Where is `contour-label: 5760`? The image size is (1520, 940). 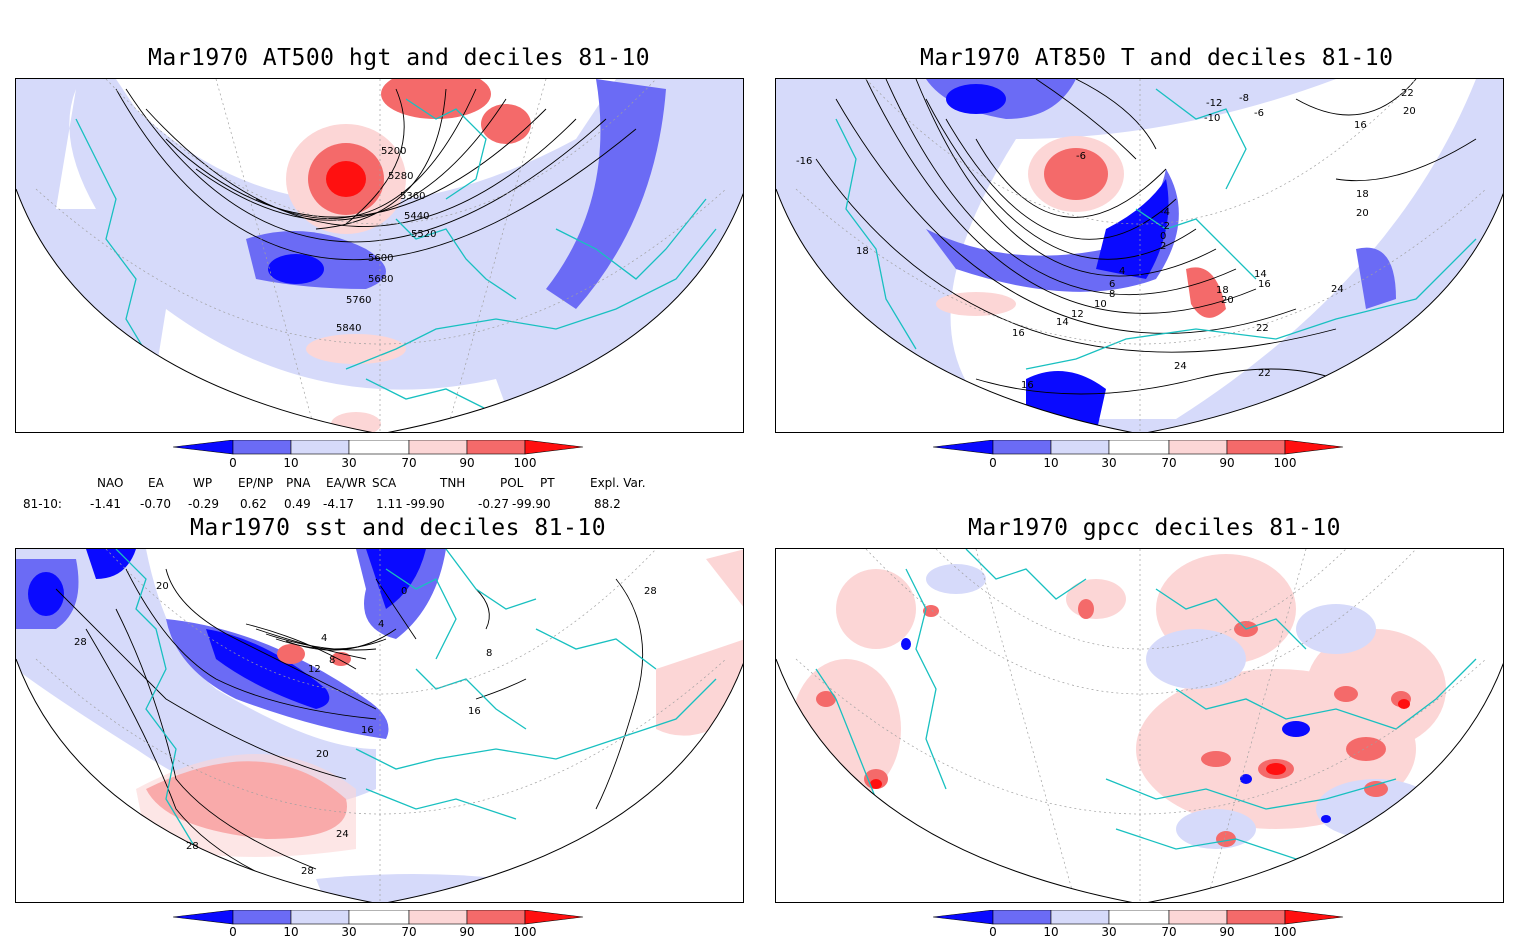 contour-label: 5760 is located at coordinates (358, 300).